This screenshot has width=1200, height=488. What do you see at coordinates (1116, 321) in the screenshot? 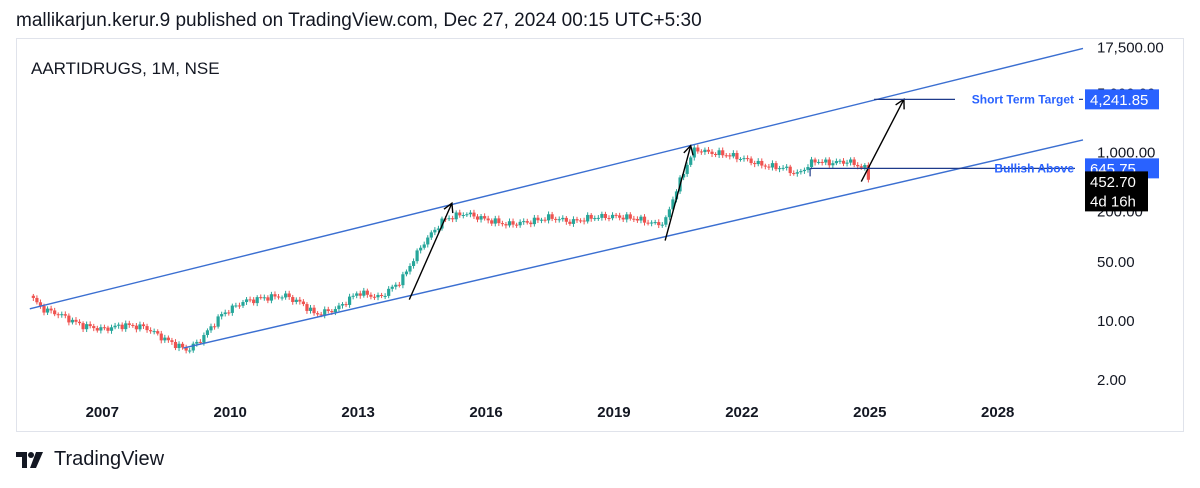
I see `y-tick-label: 10.00` at bounding box center [1116, 321].